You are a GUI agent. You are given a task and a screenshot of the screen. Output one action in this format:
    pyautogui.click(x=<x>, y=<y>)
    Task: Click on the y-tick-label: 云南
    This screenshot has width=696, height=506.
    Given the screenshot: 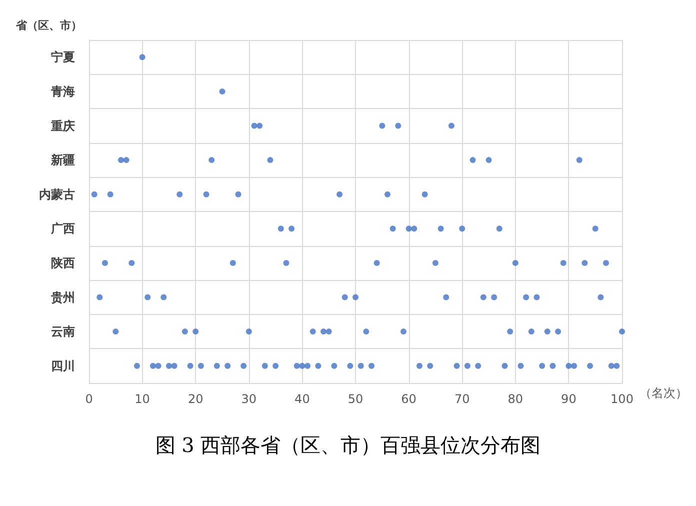 What is the action you would take?
    pyautogui.click(x=63, y=331)
    